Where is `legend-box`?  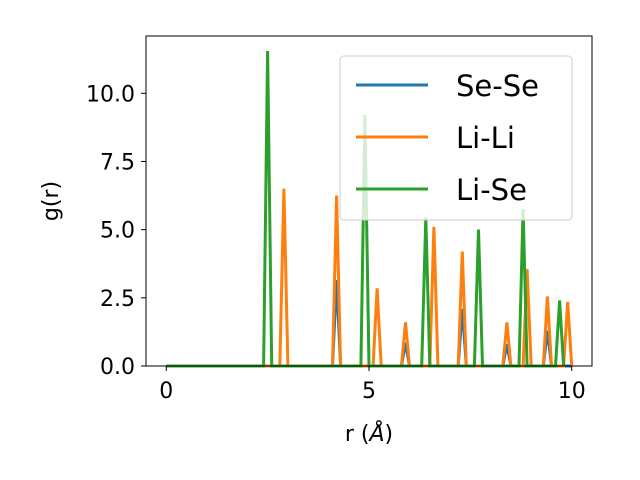 legend-box is located at coordinates (456, 138).